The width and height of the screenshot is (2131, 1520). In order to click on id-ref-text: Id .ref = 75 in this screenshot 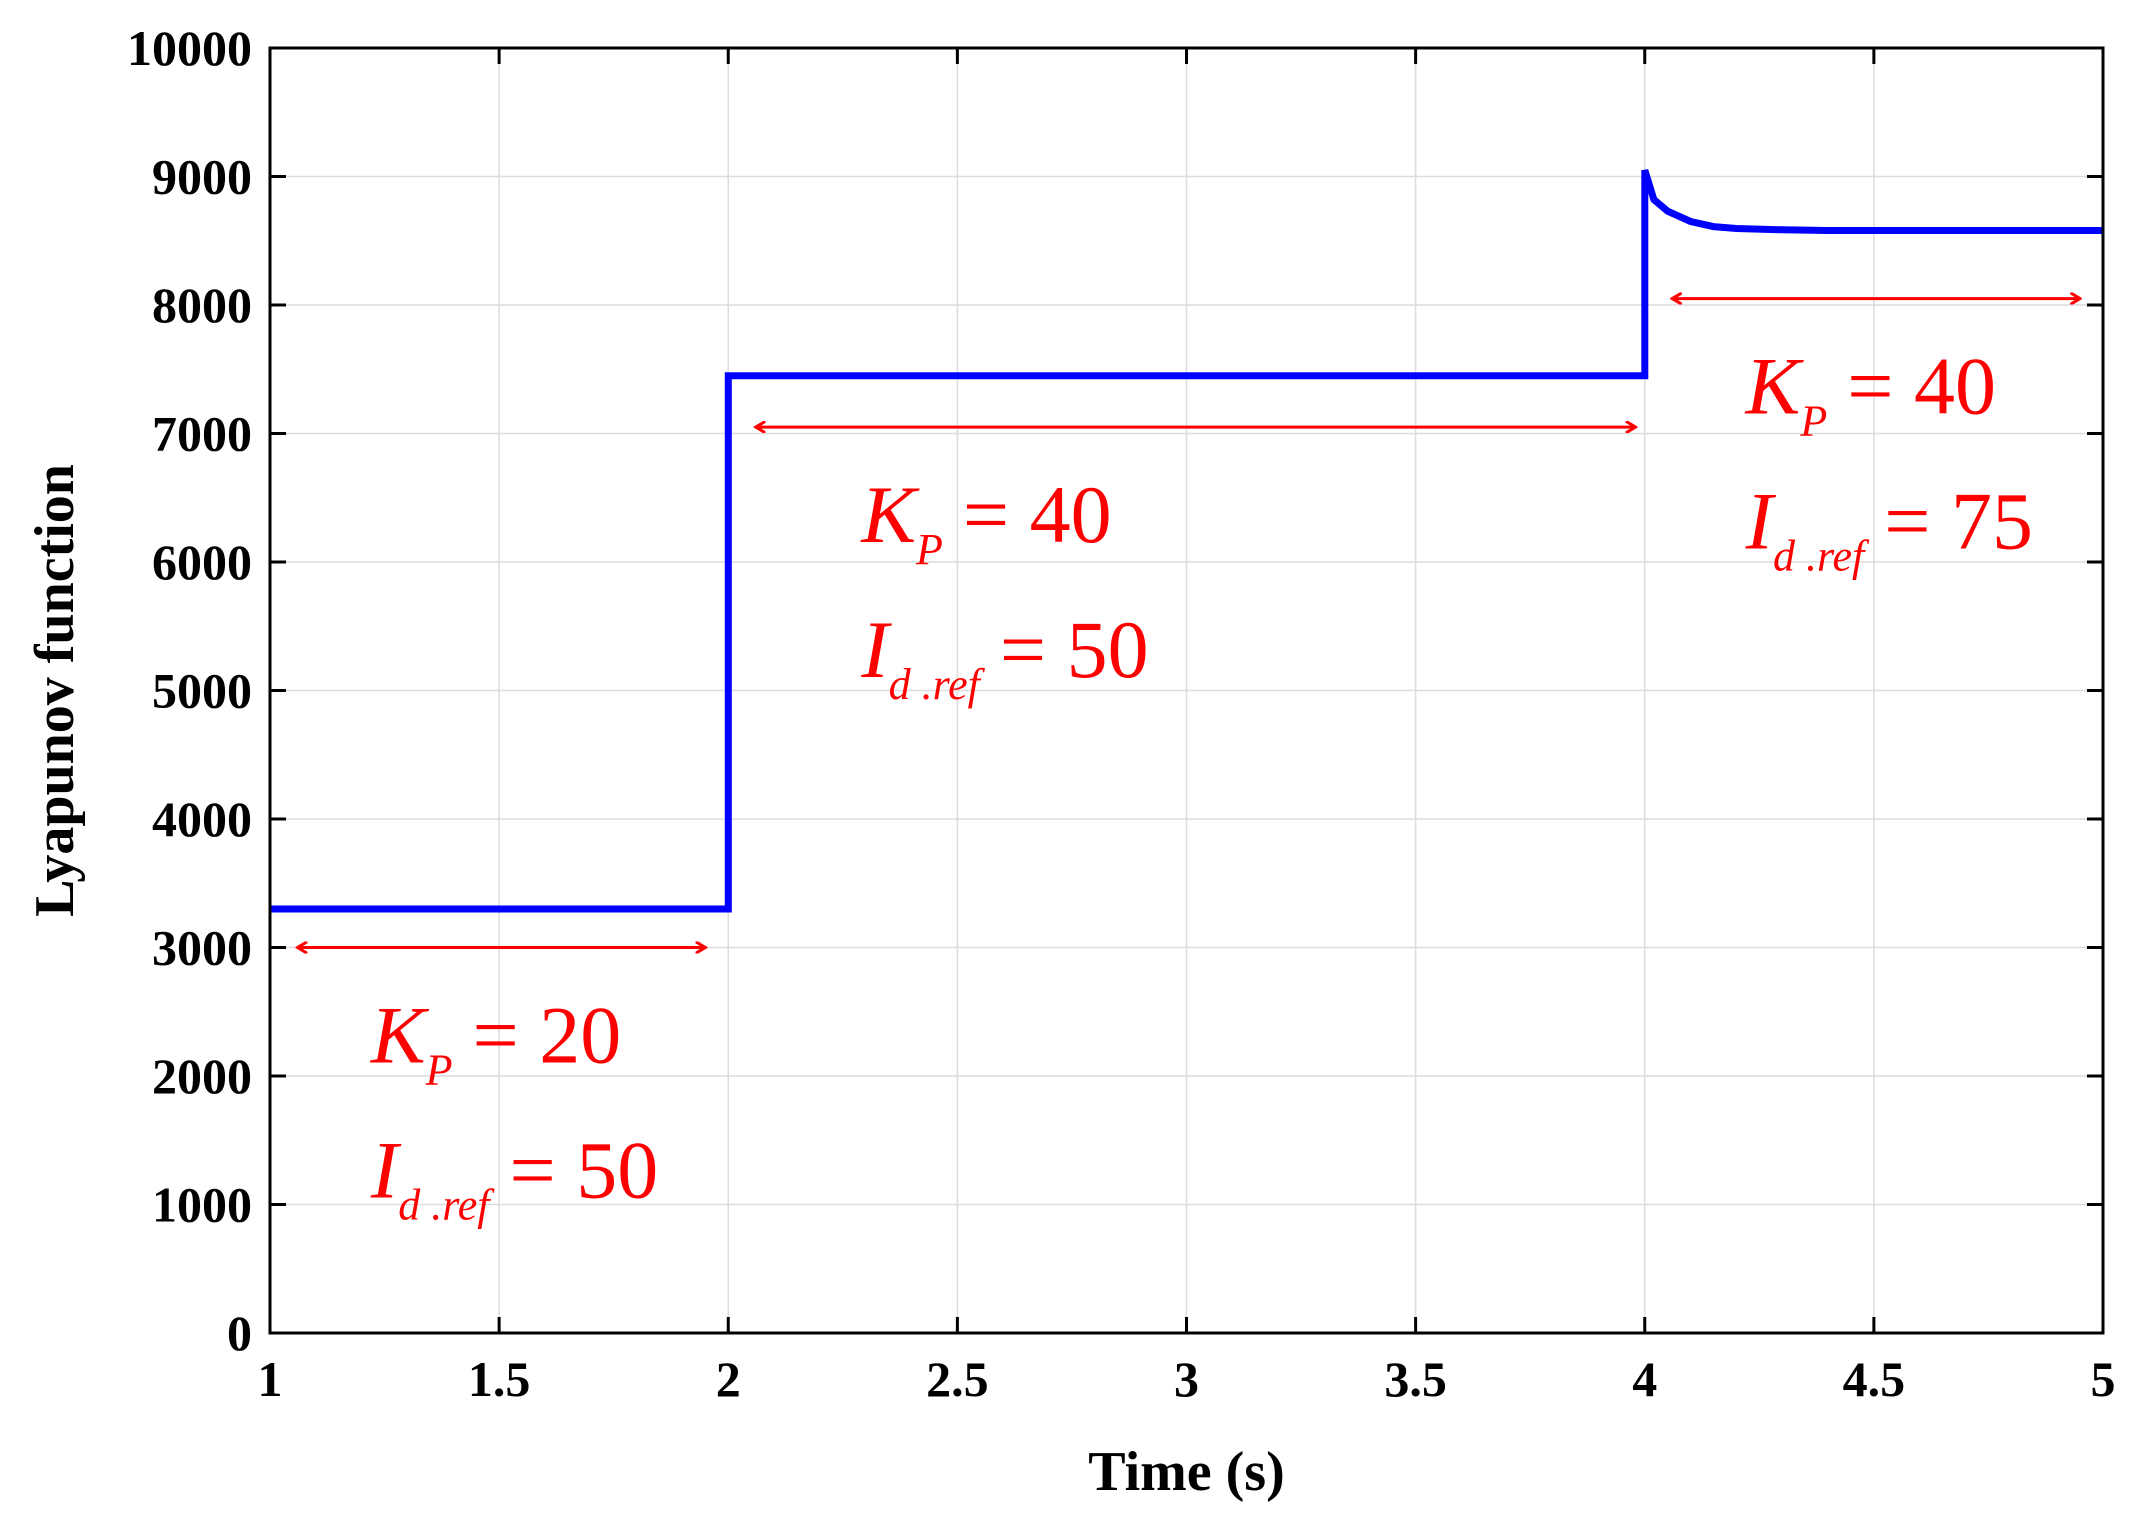, I will do `click(1889, 528)`.